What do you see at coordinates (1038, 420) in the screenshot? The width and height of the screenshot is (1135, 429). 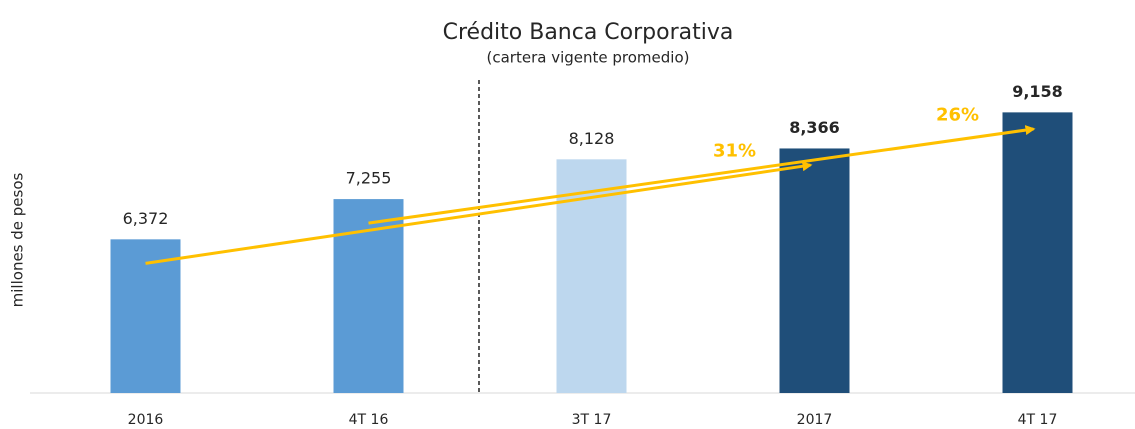 I see `x-tick-label: 4T 17` at bounding box center [1038, 420].